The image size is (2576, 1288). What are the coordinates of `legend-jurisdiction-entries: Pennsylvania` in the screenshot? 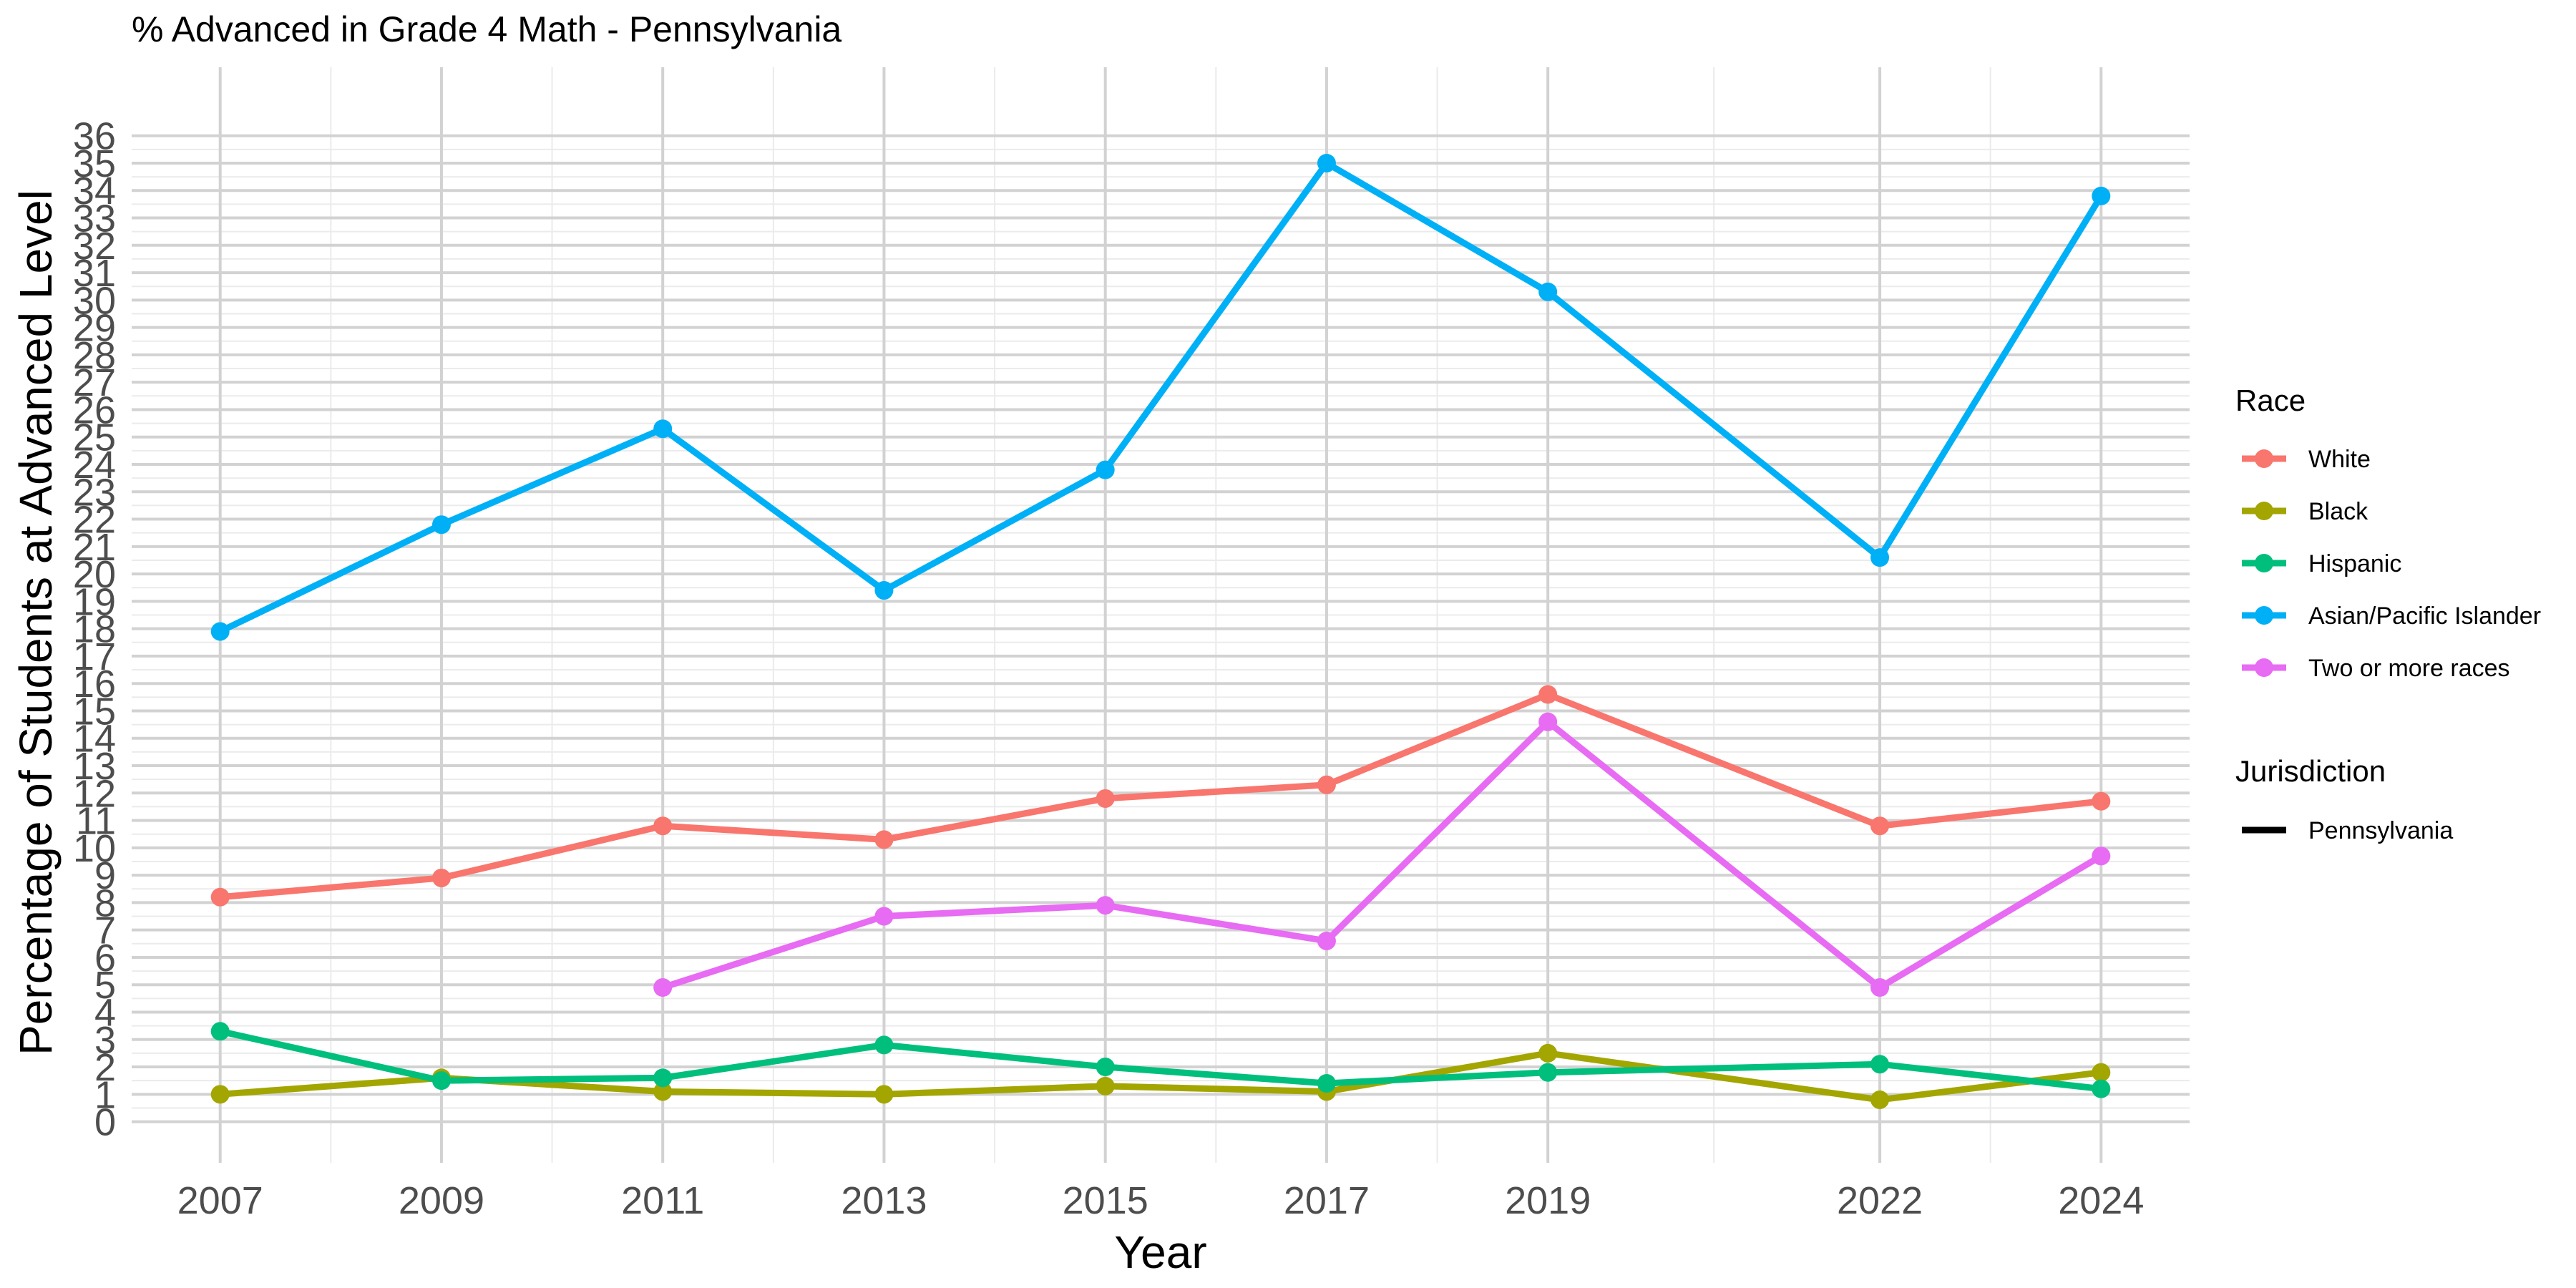 It's located at (2347, 830).